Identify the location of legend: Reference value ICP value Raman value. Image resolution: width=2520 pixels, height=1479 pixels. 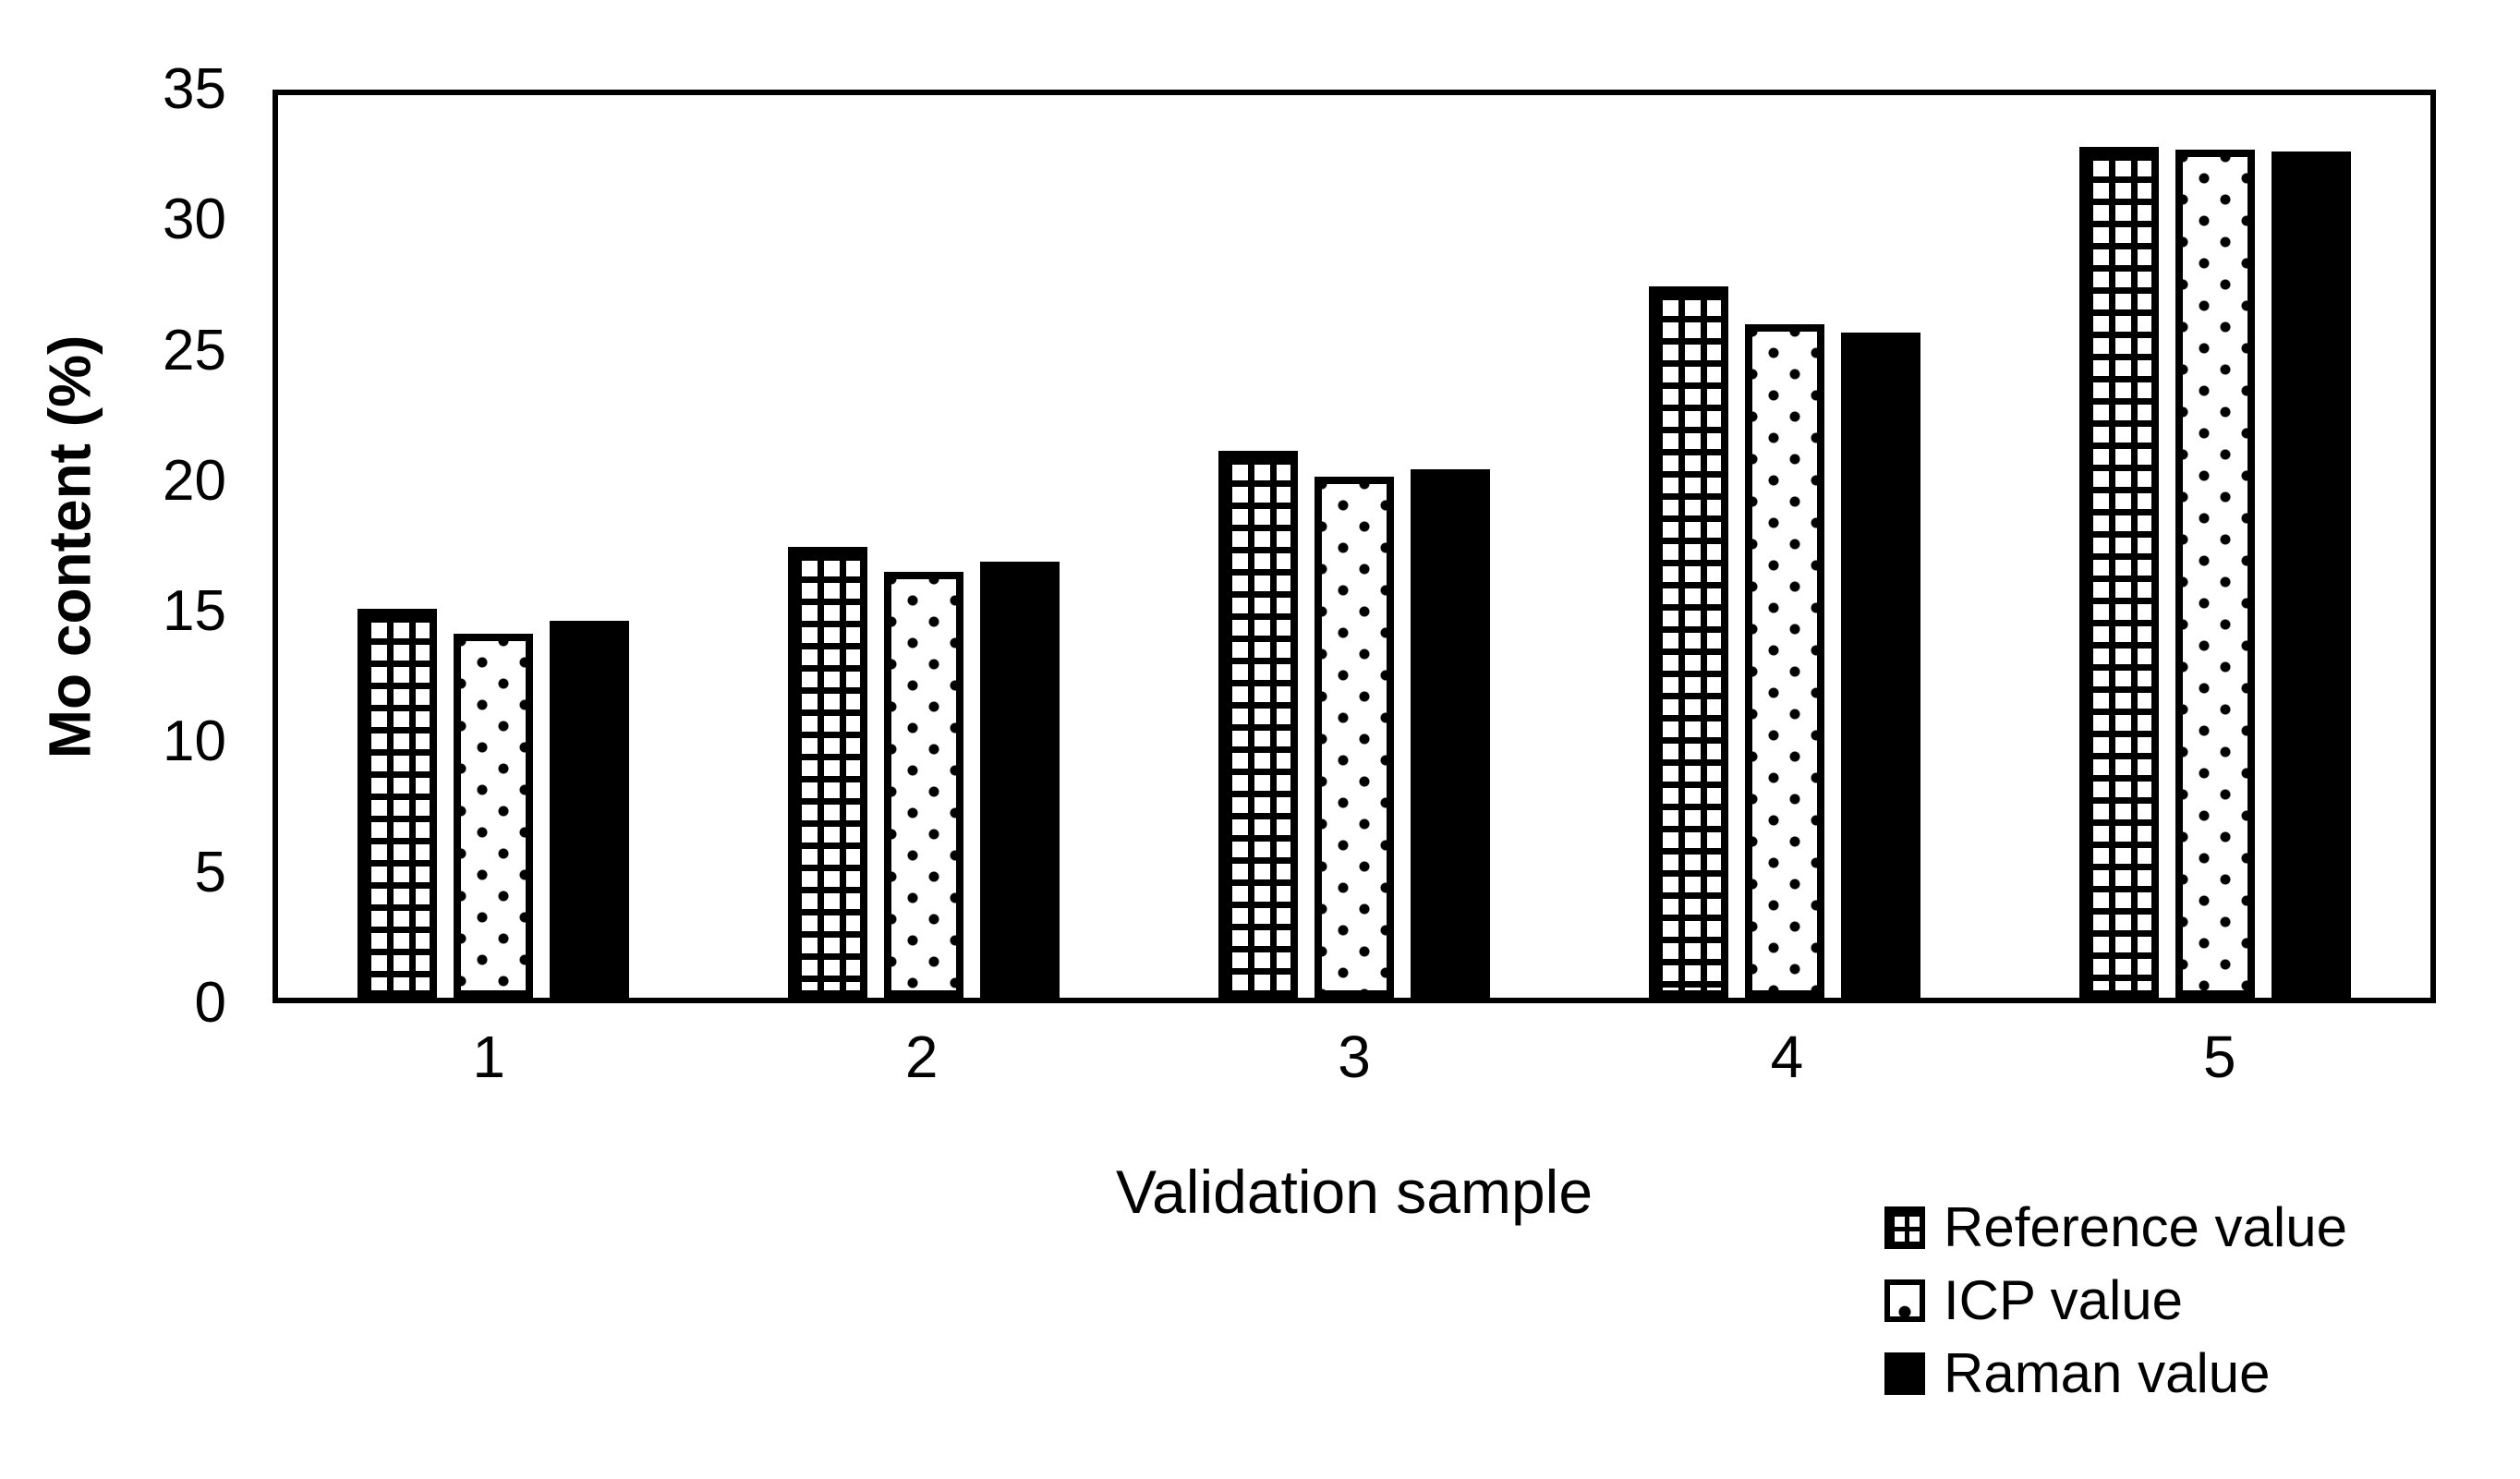
(2115, 1300).